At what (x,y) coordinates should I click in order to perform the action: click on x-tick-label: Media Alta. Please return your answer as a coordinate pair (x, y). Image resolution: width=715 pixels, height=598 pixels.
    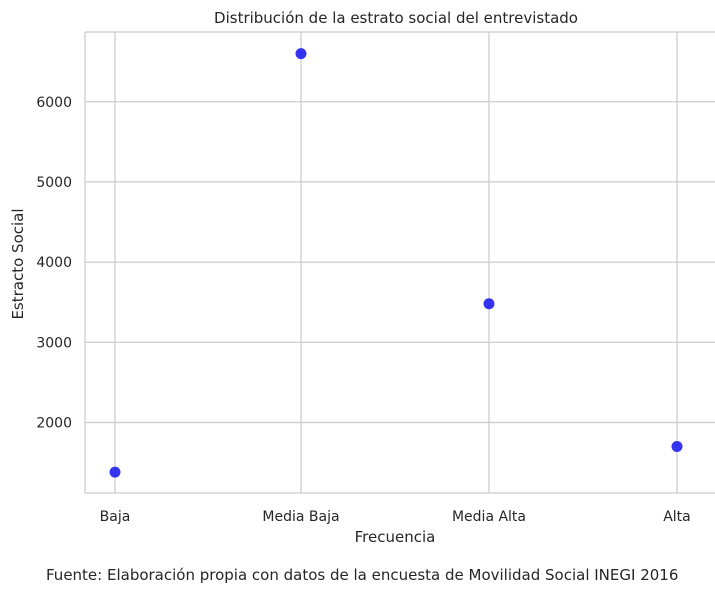
    Looking at the image, I should click on (489, 517).